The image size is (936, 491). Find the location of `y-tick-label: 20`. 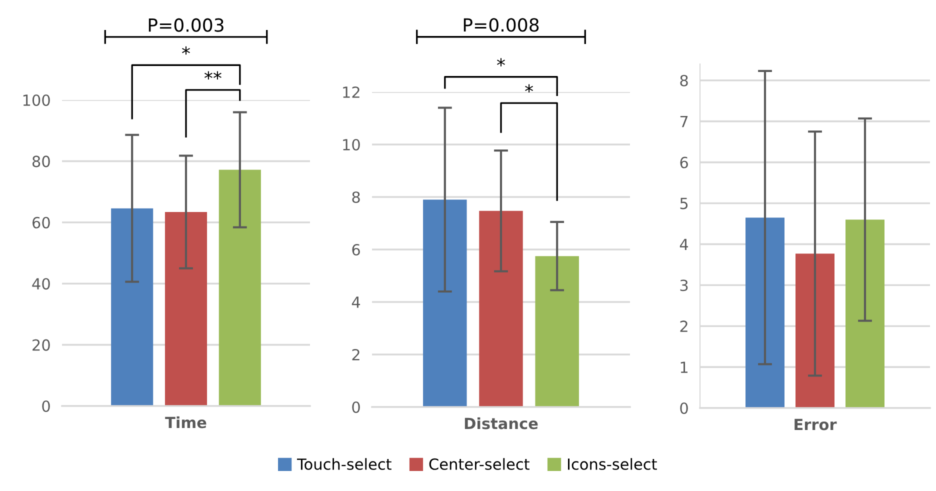

y-tick-label: 20 is located at coordinates (41, 345).